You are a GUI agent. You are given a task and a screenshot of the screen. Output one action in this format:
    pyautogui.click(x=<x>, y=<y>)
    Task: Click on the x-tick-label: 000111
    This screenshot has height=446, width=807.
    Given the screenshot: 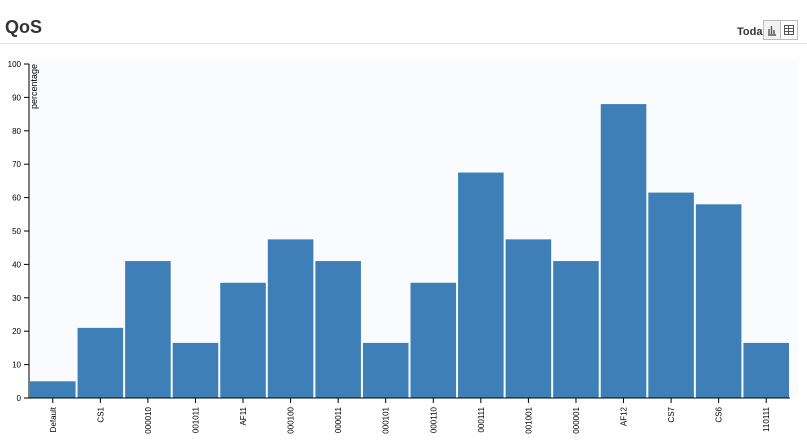 What is the action you would take?
    pyautogui.click(x=481, y=419)
    